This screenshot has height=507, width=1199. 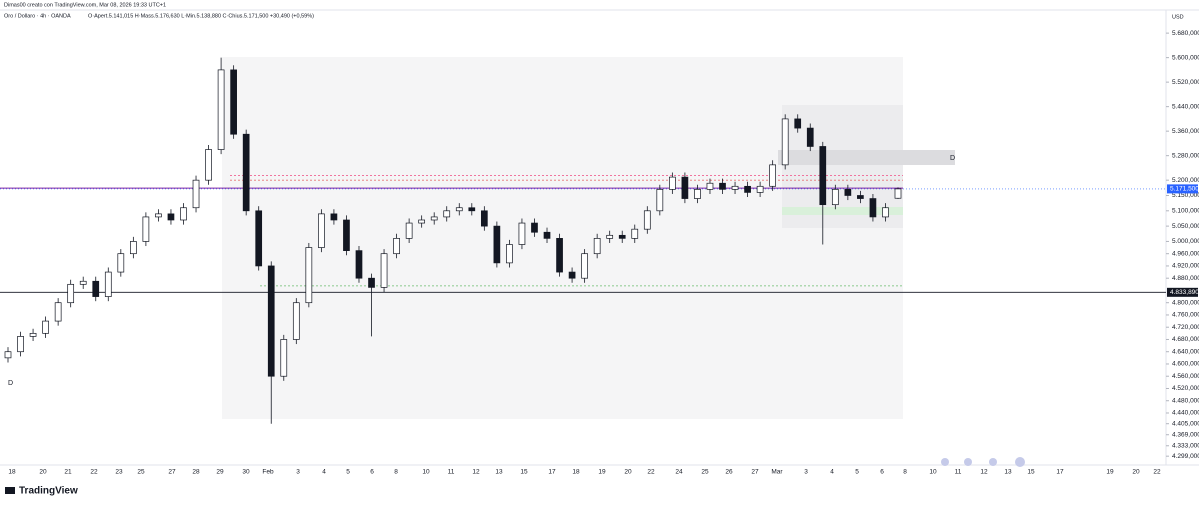 What do you see at coordinates (1185, 33) in the screenshot?
I see `y-tick-label: 5.680,000` at bounding box center [1185, 33].